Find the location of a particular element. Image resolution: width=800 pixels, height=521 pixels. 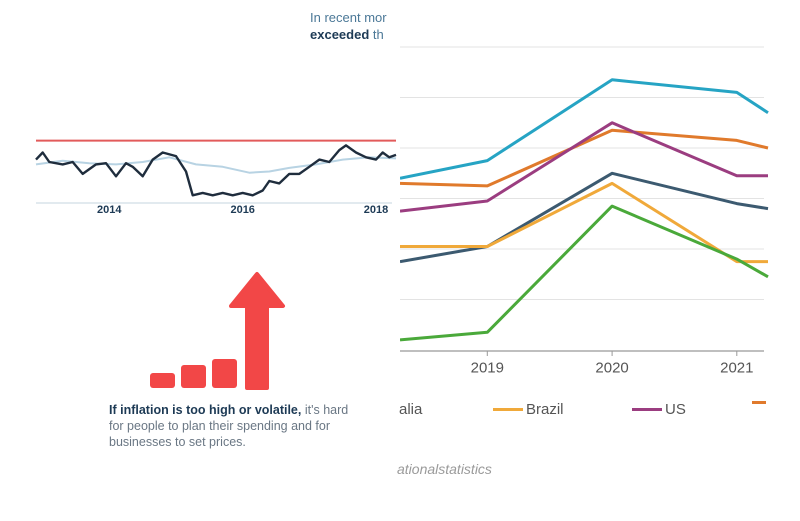

intro-line-2-rest: th is located at coordinates (376, 34).